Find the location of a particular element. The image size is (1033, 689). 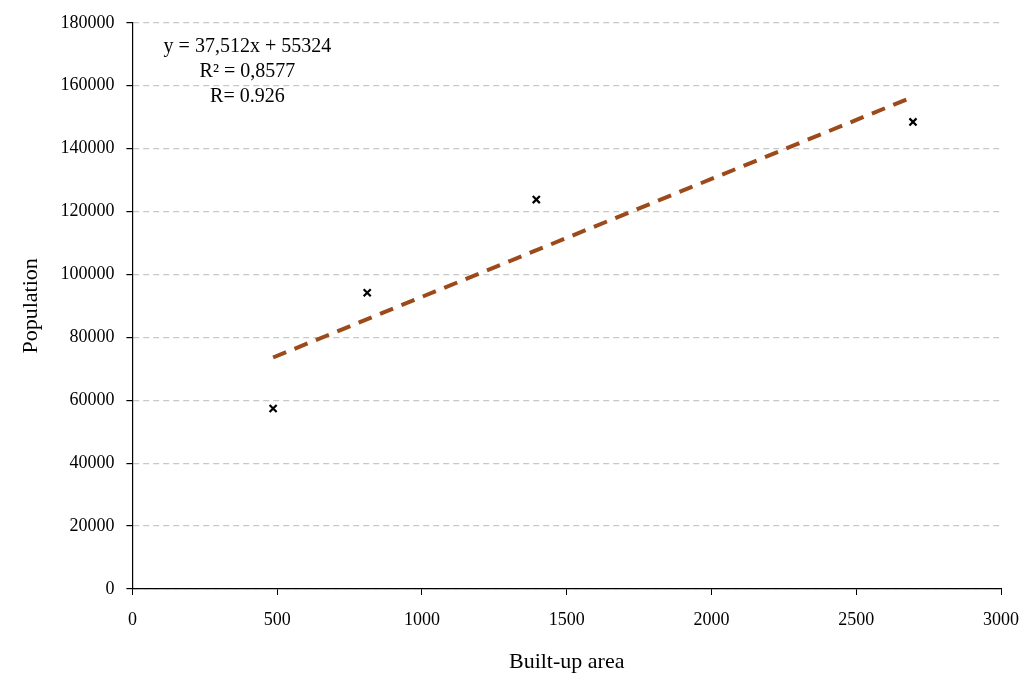

x-tick-label: 500 is located at coordinates (277, 618).